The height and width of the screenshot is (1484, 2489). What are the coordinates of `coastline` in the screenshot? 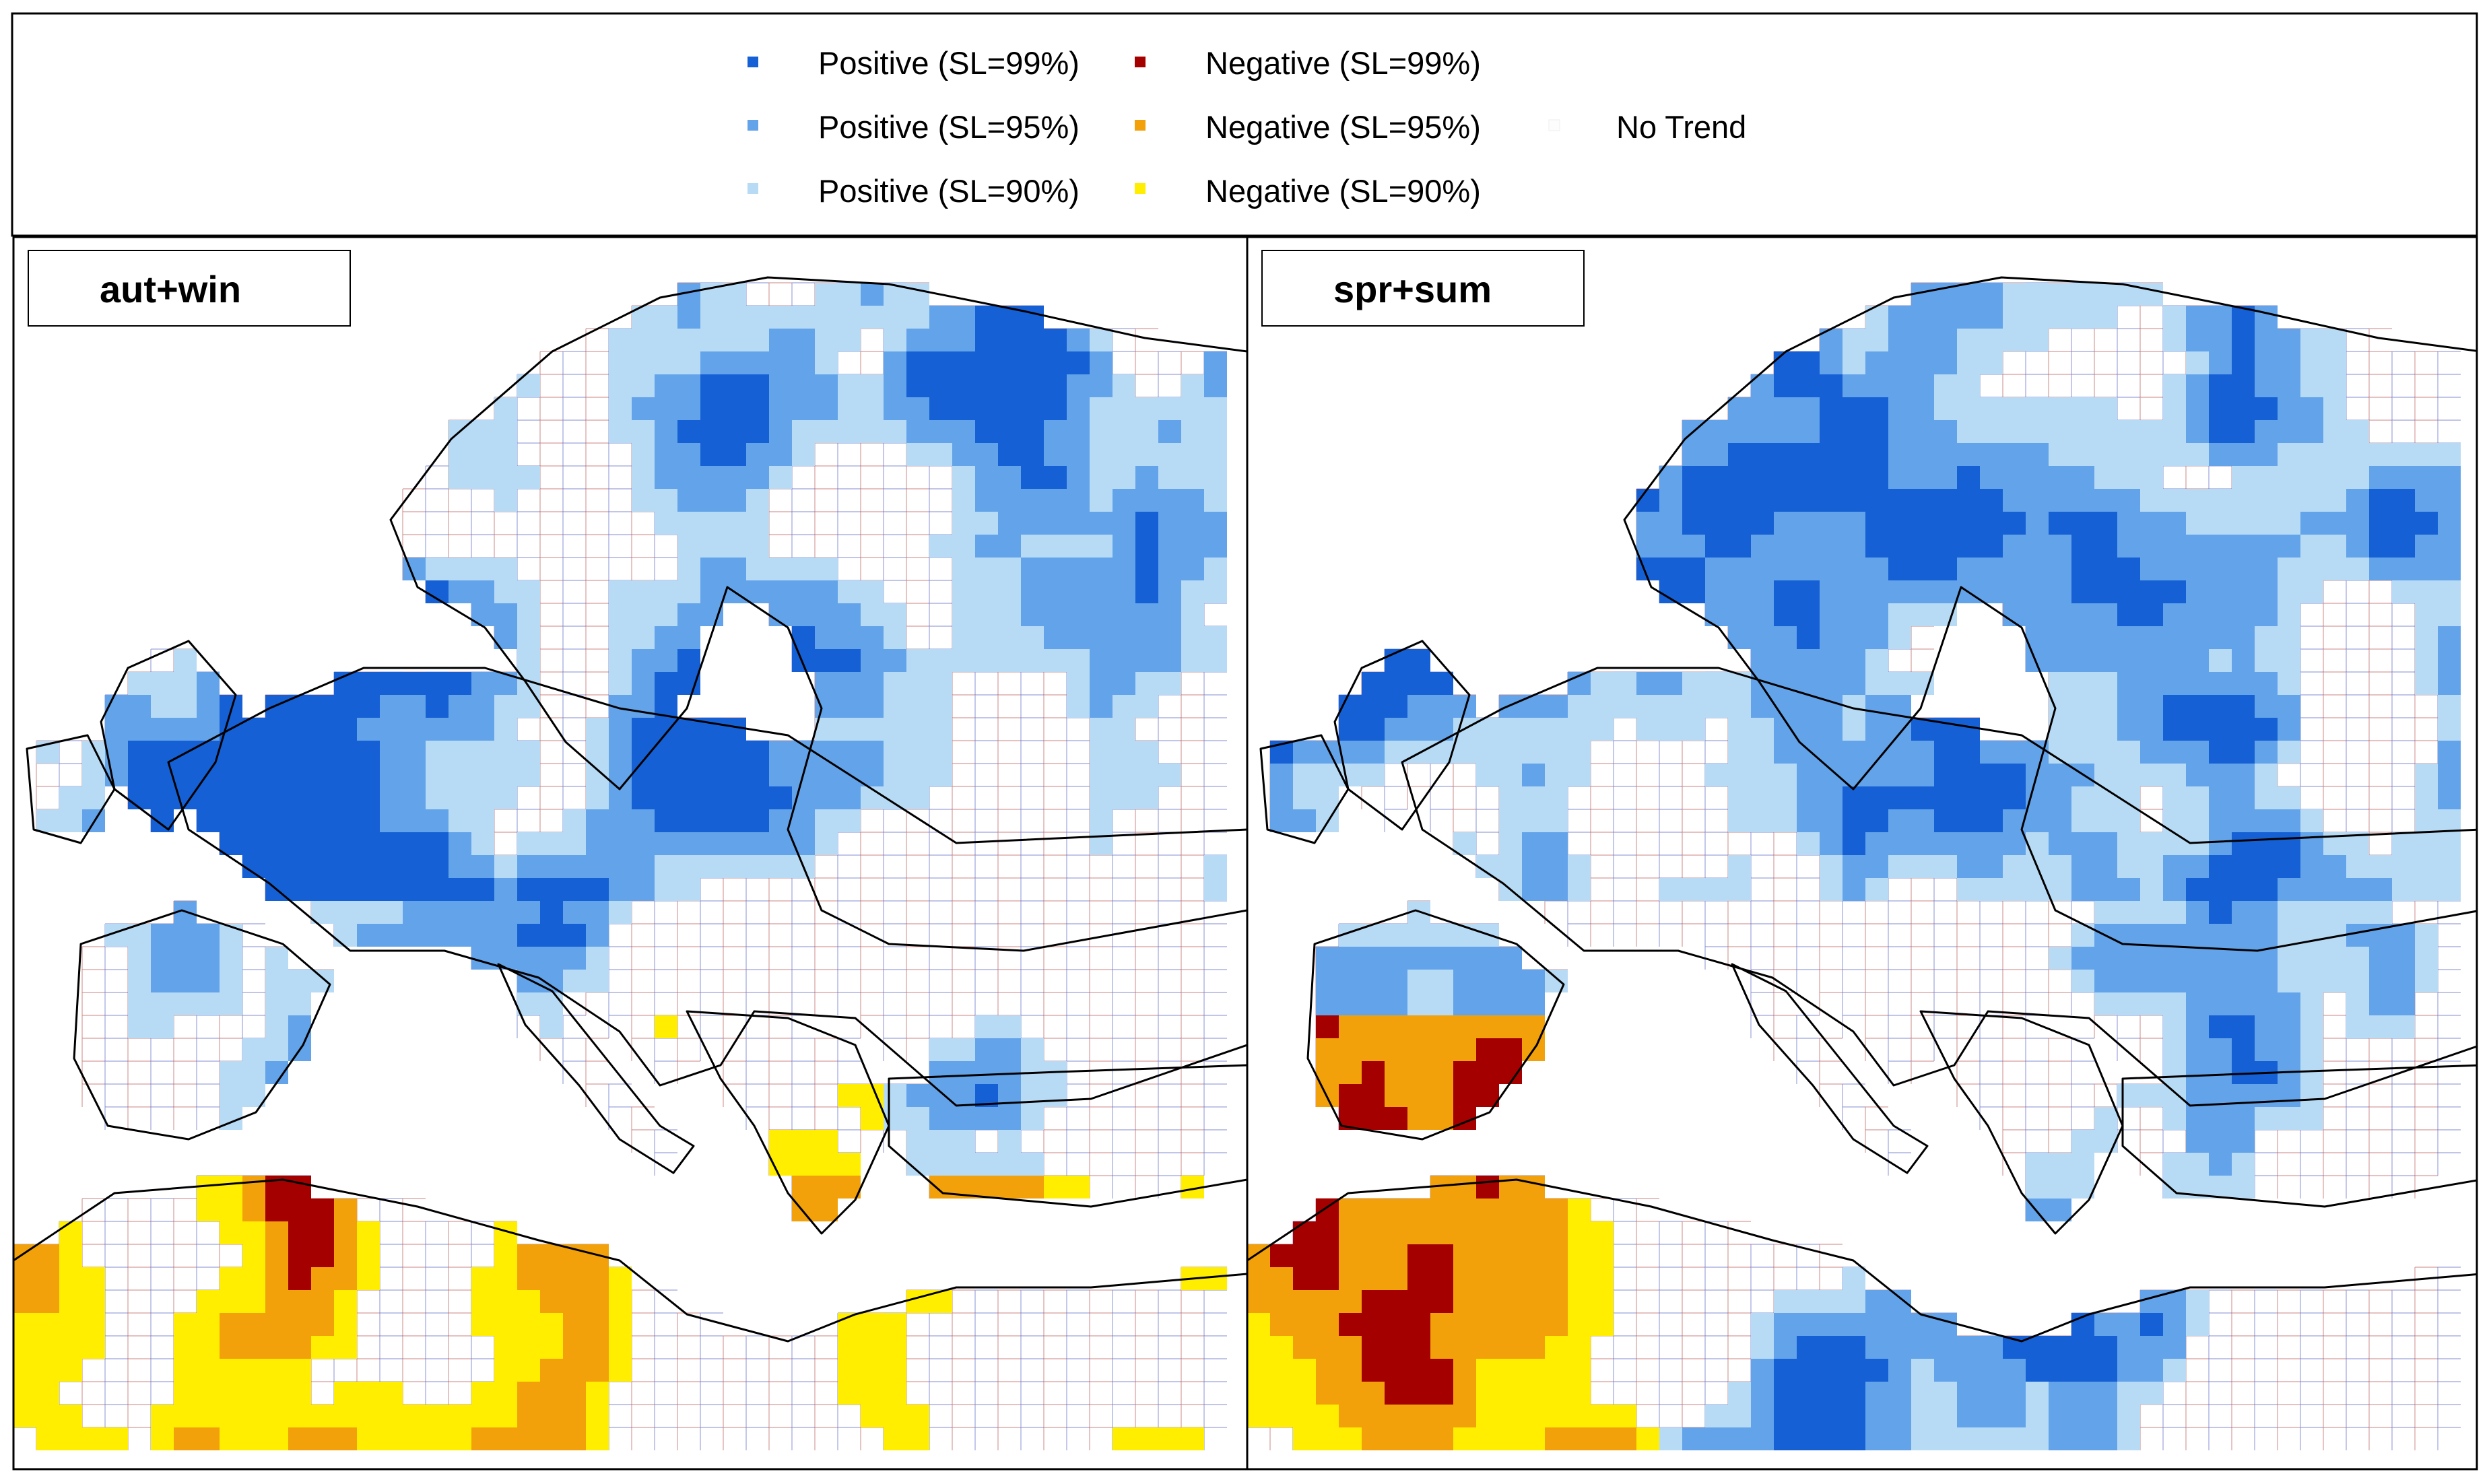 It's located at (71, 789).